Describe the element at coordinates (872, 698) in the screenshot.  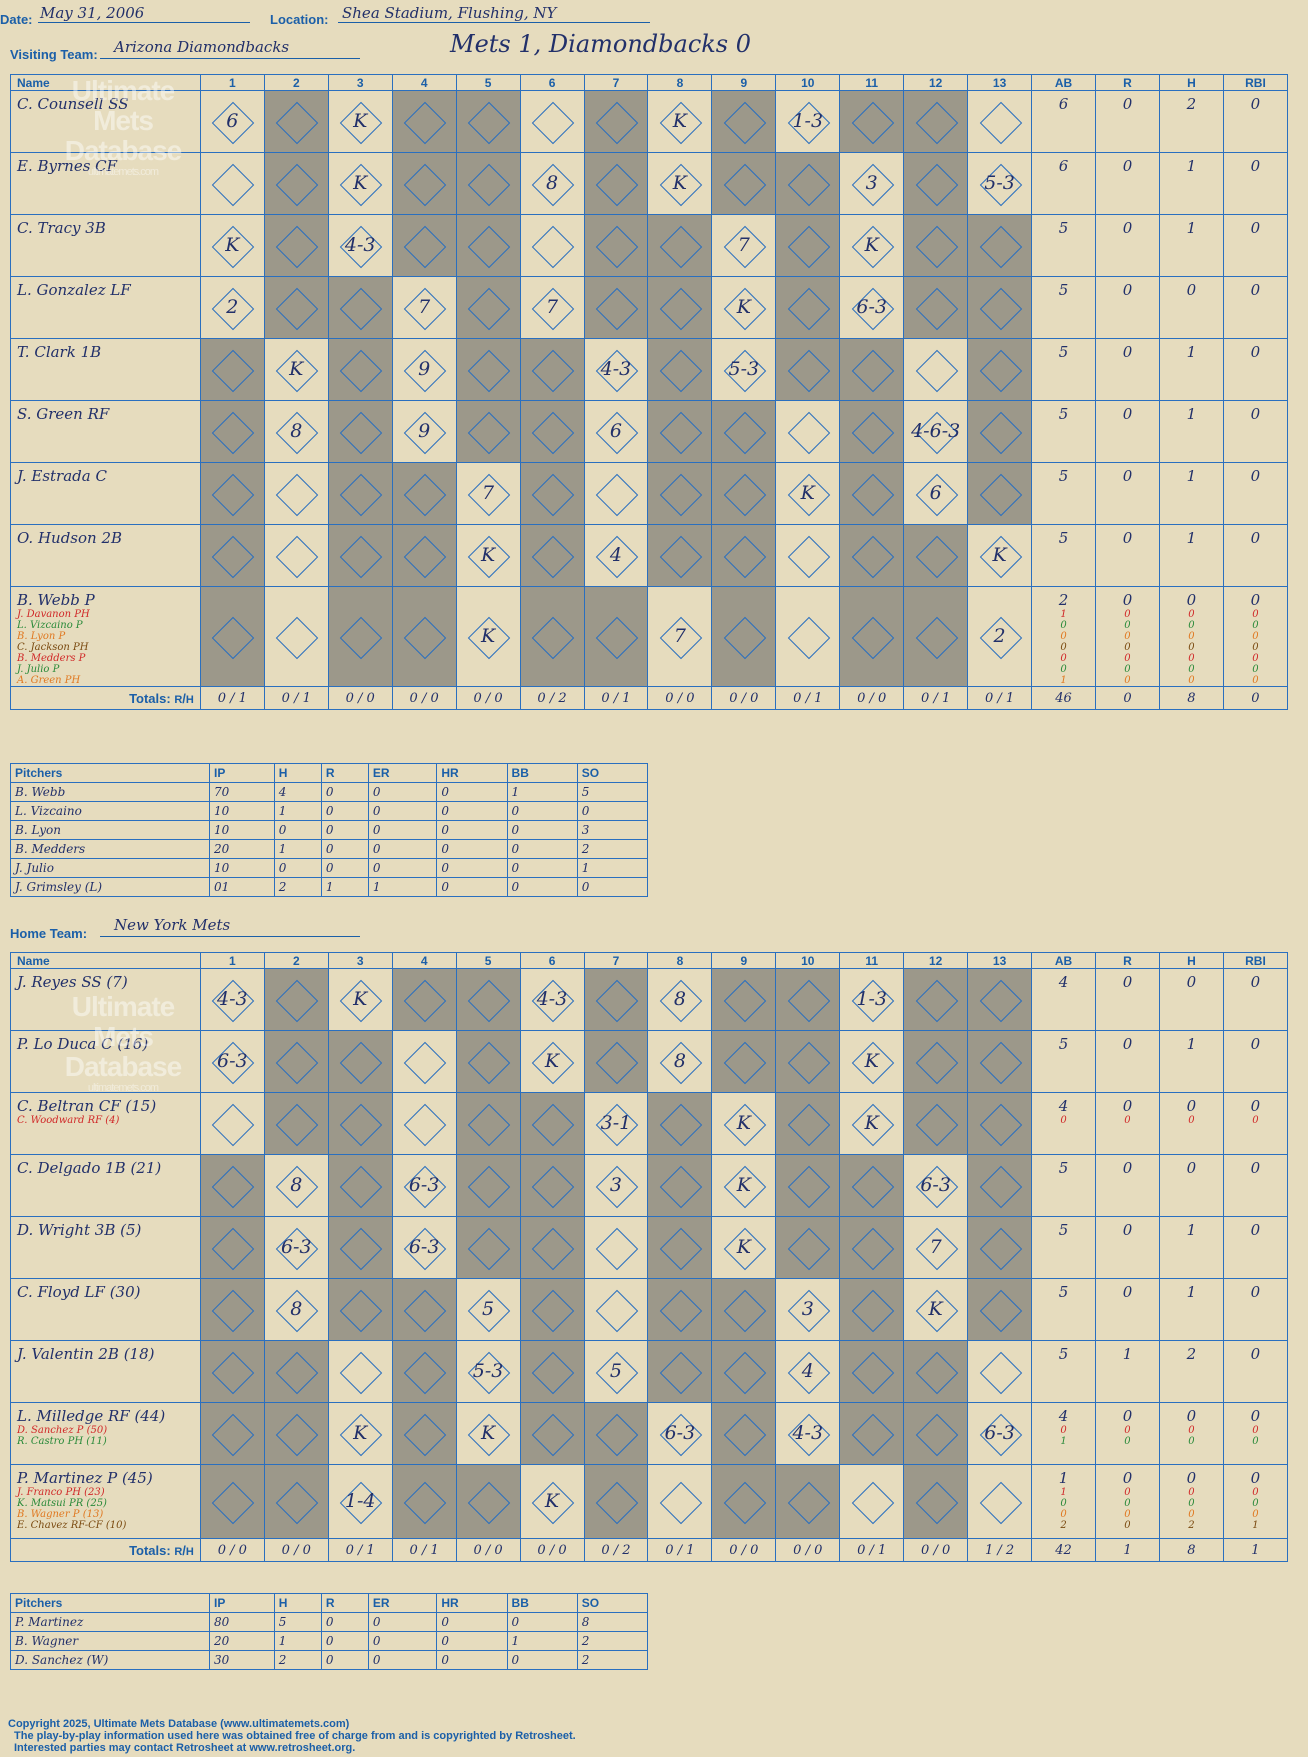
I see `inning-total-11: 0 / 0` at that location.